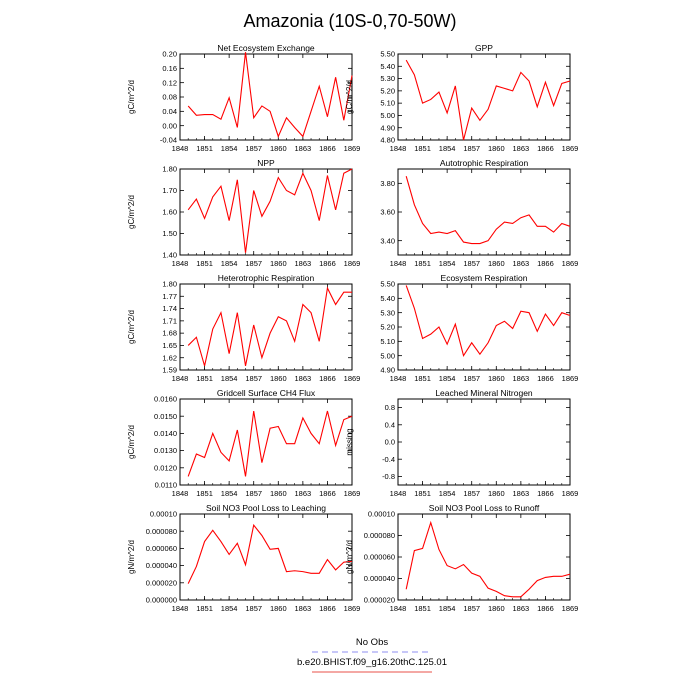  What do you see at coordinates (165, 433) in the screenshot?
I see `y-tick-label: 0.0140` at bounding box center [165, 433].